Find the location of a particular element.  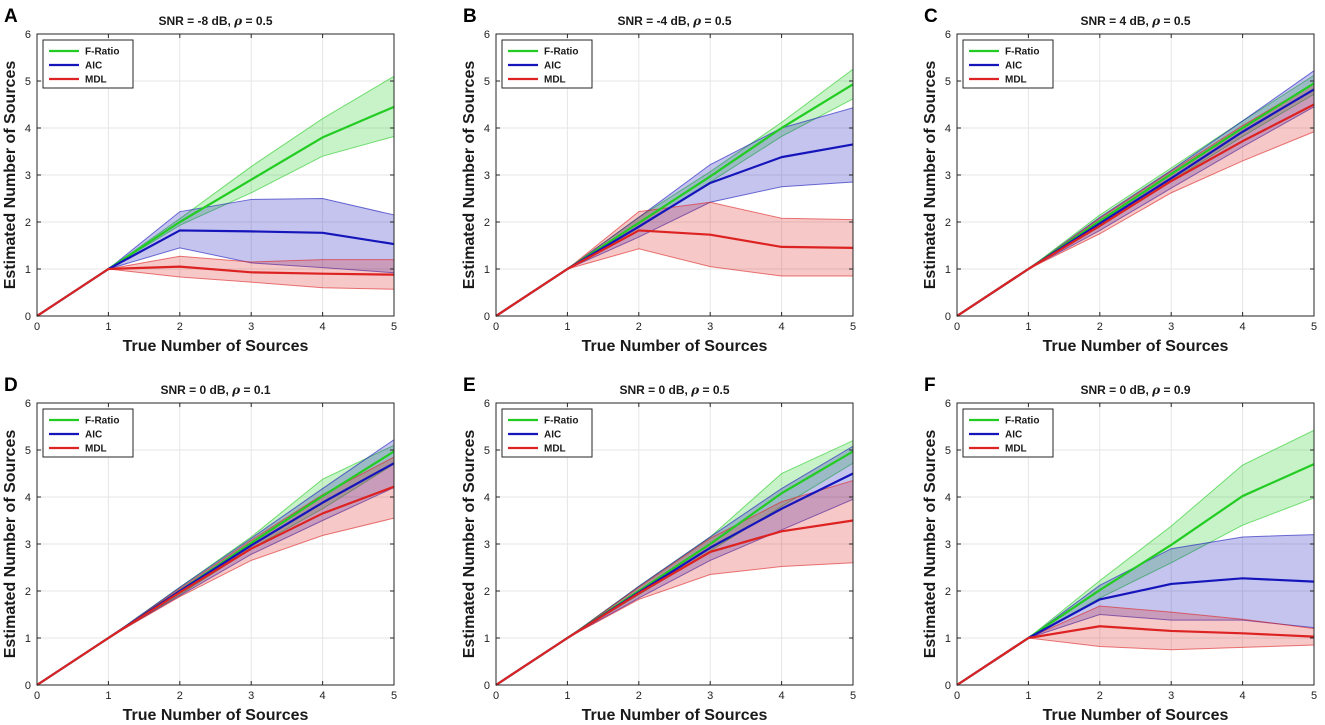

panel-letter: B is located at coordinates (470, 16).